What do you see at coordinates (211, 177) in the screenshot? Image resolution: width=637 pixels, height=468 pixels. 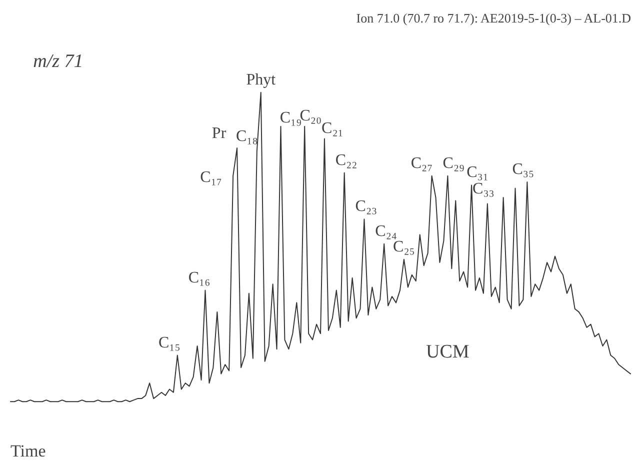 I see `annotation: C₁₇` at bounding box center [211, 177].